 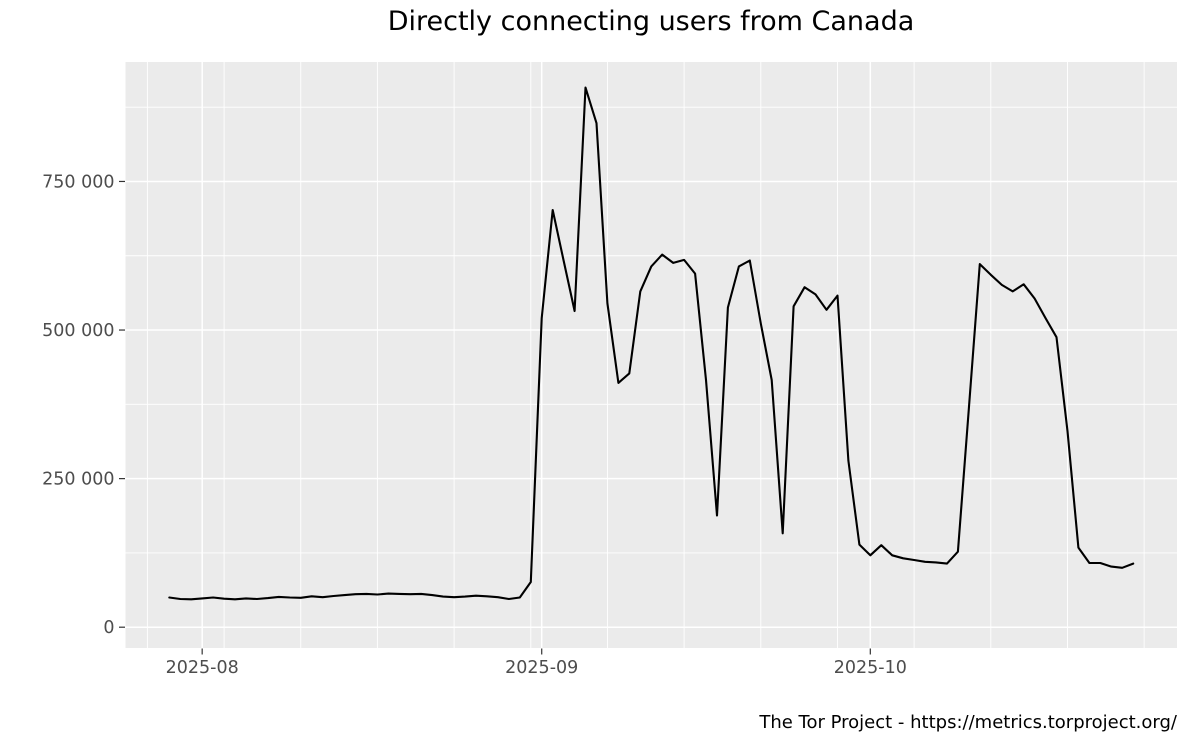 I want to click on y-tick-label: 750 000, so click(x=78, y=182).